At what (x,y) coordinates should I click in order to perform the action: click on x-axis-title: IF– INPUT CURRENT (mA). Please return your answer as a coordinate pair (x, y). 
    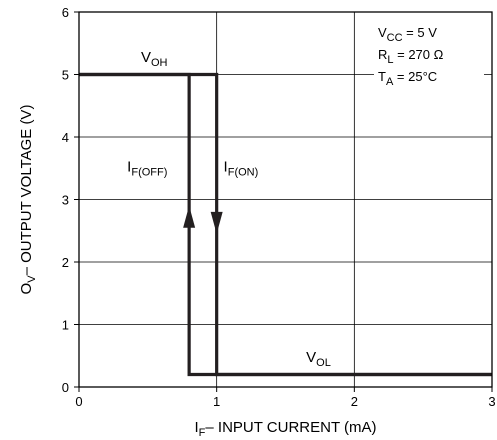
    Looking at the image, I should click on (285, 429).